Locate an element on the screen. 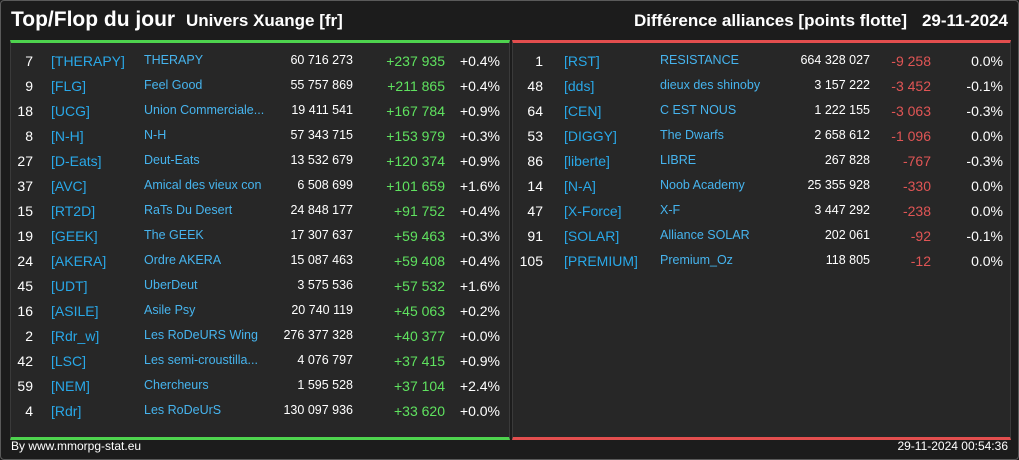 This screenshot has height=460, width=1019. alliance-tag-link: [LSC] is located at coordinates (69, 361).